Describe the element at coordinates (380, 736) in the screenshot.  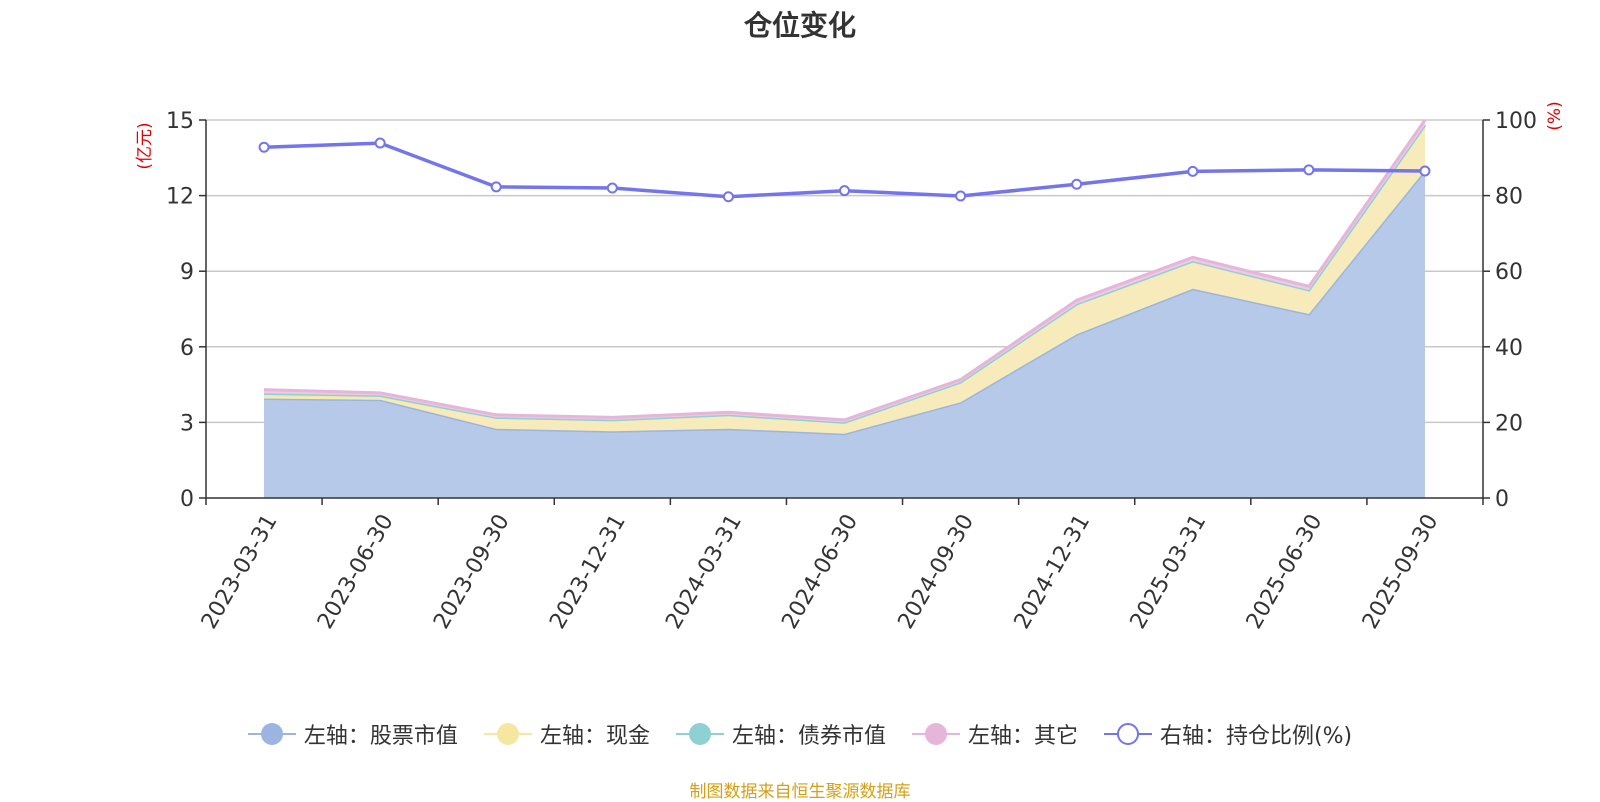
I see `legend-label-stock: 左轴：股票市值` at that location.